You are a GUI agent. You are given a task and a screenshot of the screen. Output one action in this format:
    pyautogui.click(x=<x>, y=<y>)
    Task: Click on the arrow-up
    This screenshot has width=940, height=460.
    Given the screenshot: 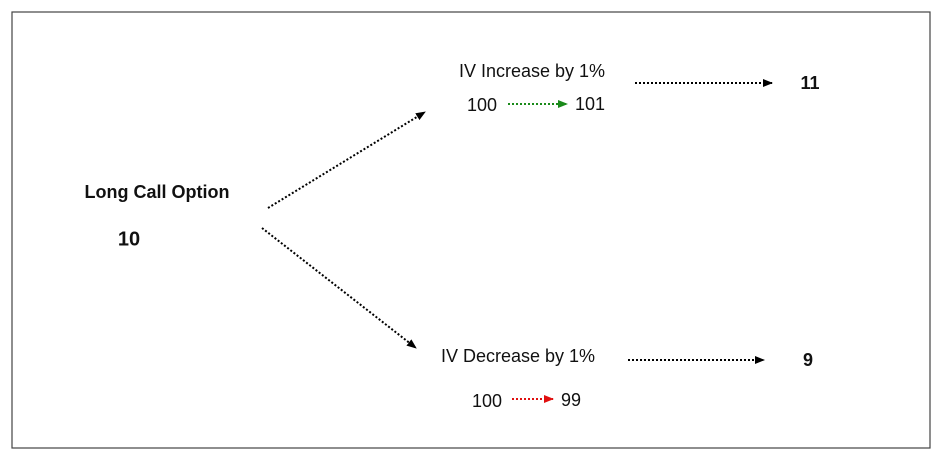 What is the action you would take?
    pyautogui.click(x=346, y=160)
    